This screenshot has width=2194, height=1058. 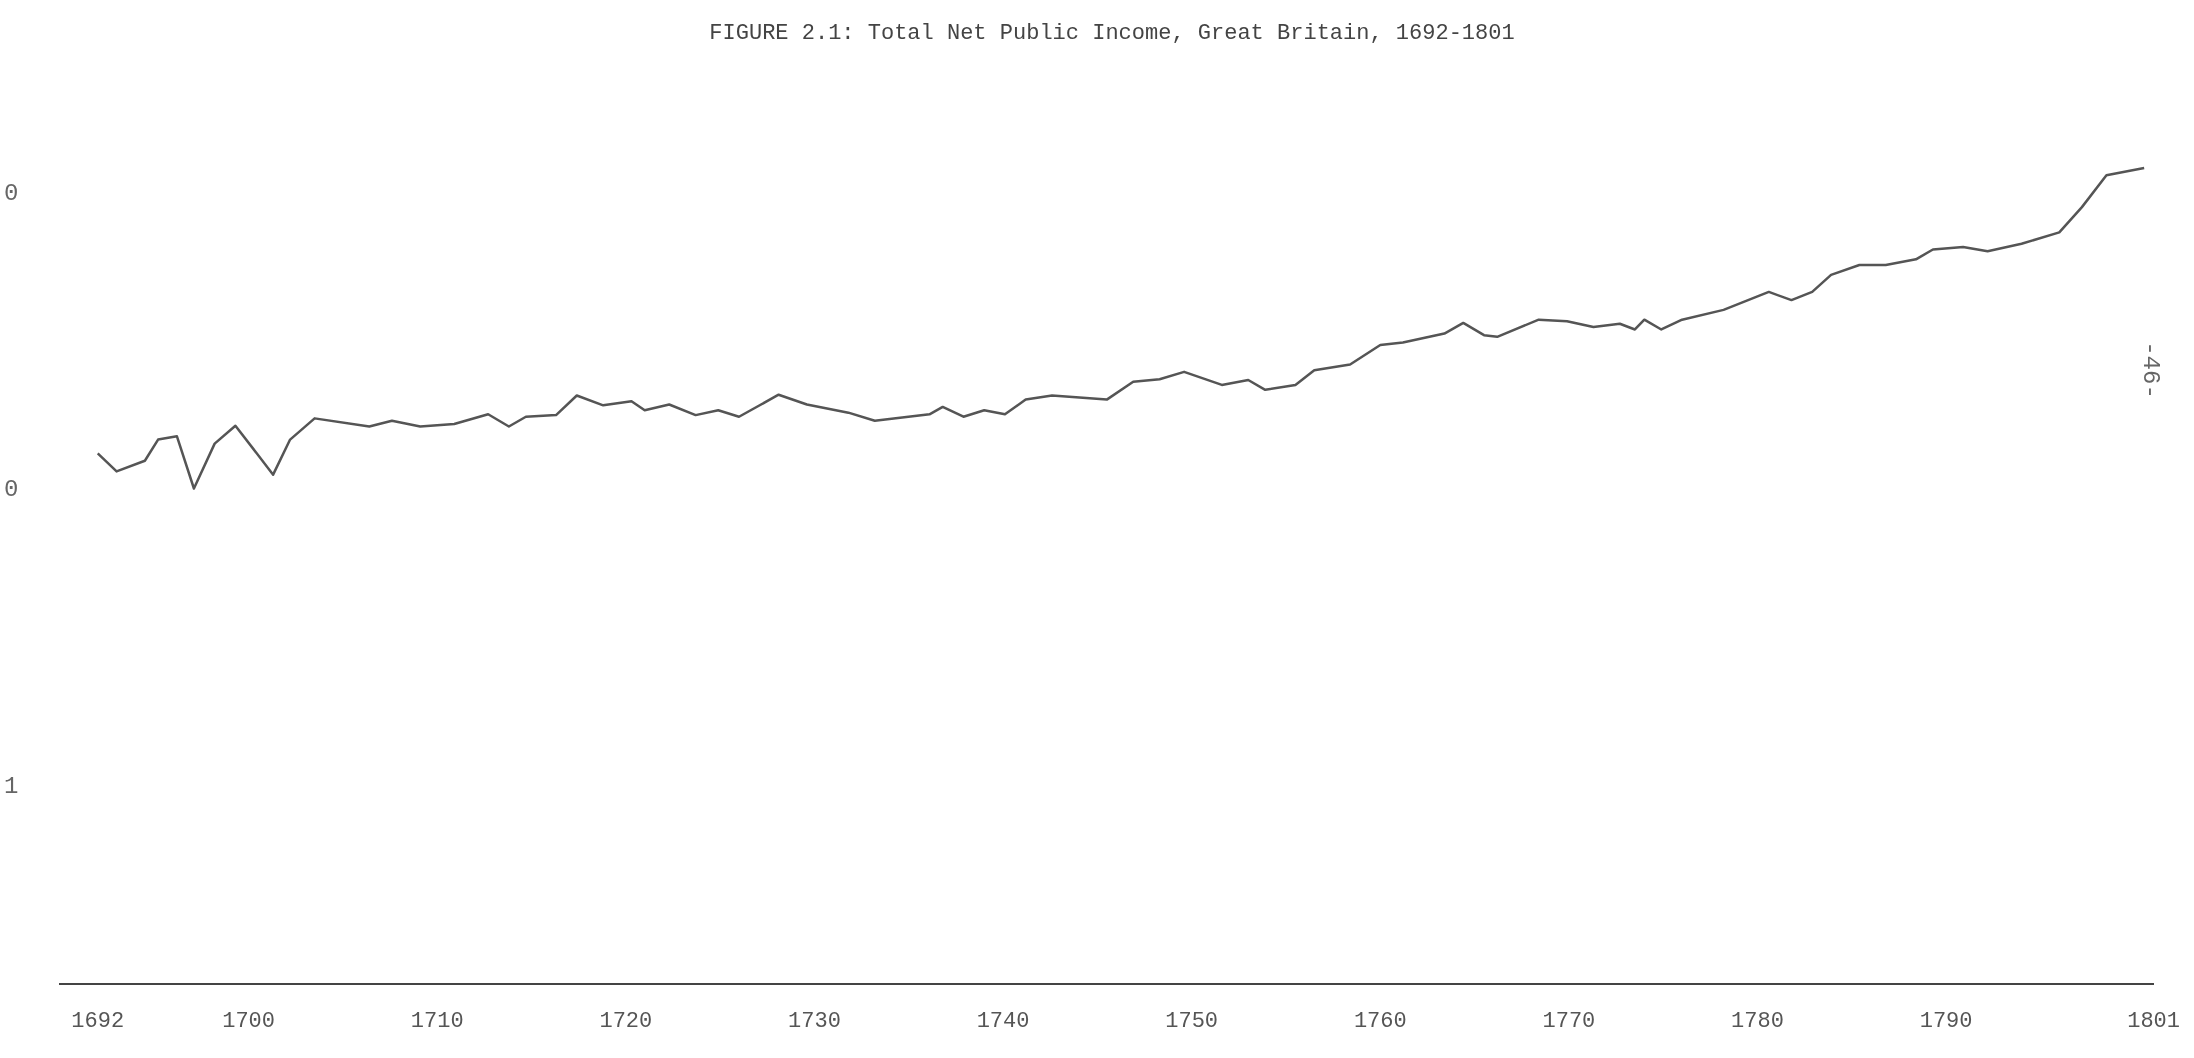 I want to click on x-tick-label: 1740, so click(x=1003, y=1021).